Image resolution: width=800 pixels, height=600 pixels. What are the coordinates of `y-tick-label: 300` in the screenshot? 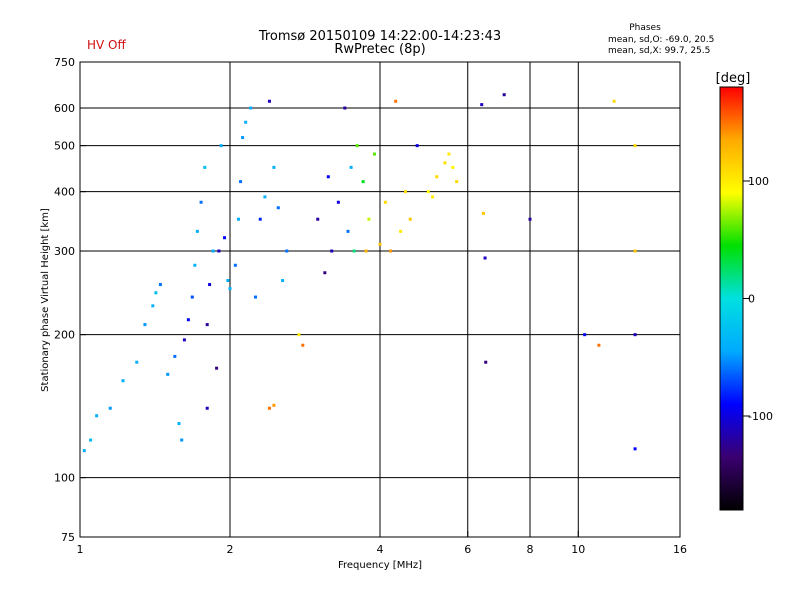 It's located at (64, 251).